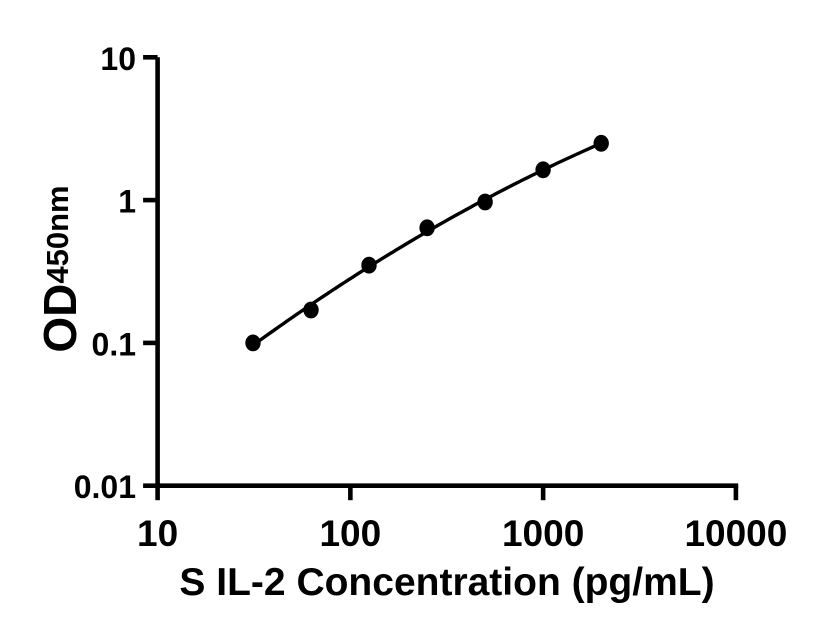  Describe the element at coordinates (735, 533) in the screenshot. I see `x-tick-label: 10000` at that location.